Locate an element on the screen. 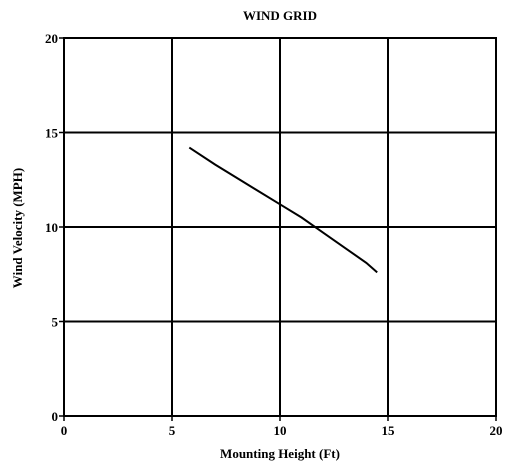  y-tick-label-20: 20 is located at coordinates (51, 38).